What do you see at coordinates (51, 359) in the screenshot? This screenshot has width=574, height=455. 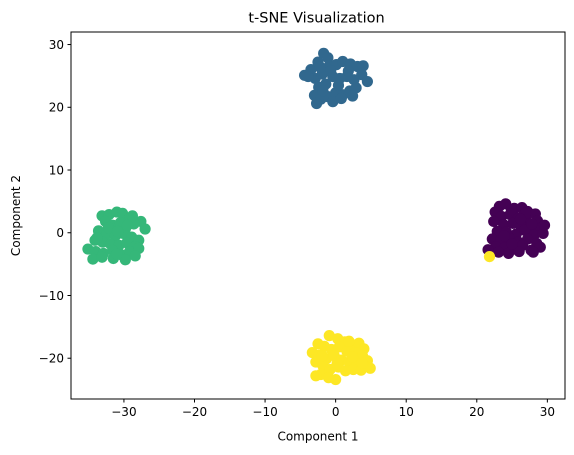 I see `y-tick-label: −20` at bounding box center [51, 359].